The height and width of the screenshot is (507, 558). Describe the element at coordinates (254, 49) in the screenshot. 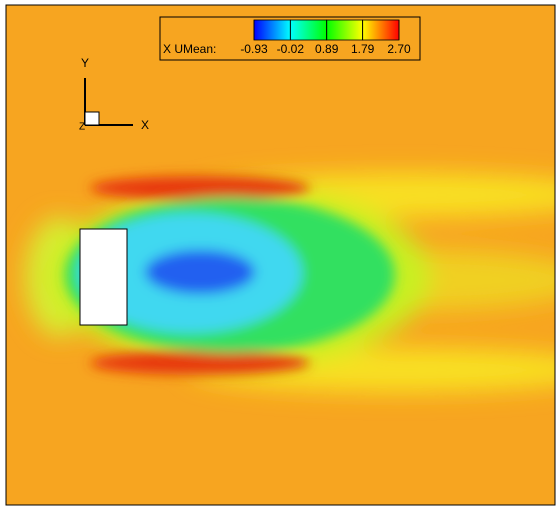

I see `colorbar-tick-label: -0.93` at that location.